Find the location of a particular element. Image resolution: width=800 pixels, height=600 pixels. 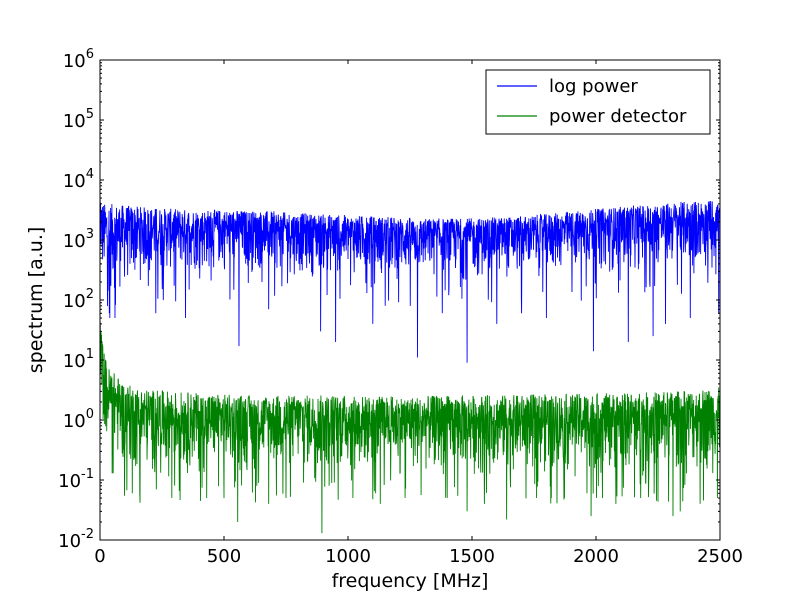

y-tick-label: 10³ is located at coordinates (78, 239).